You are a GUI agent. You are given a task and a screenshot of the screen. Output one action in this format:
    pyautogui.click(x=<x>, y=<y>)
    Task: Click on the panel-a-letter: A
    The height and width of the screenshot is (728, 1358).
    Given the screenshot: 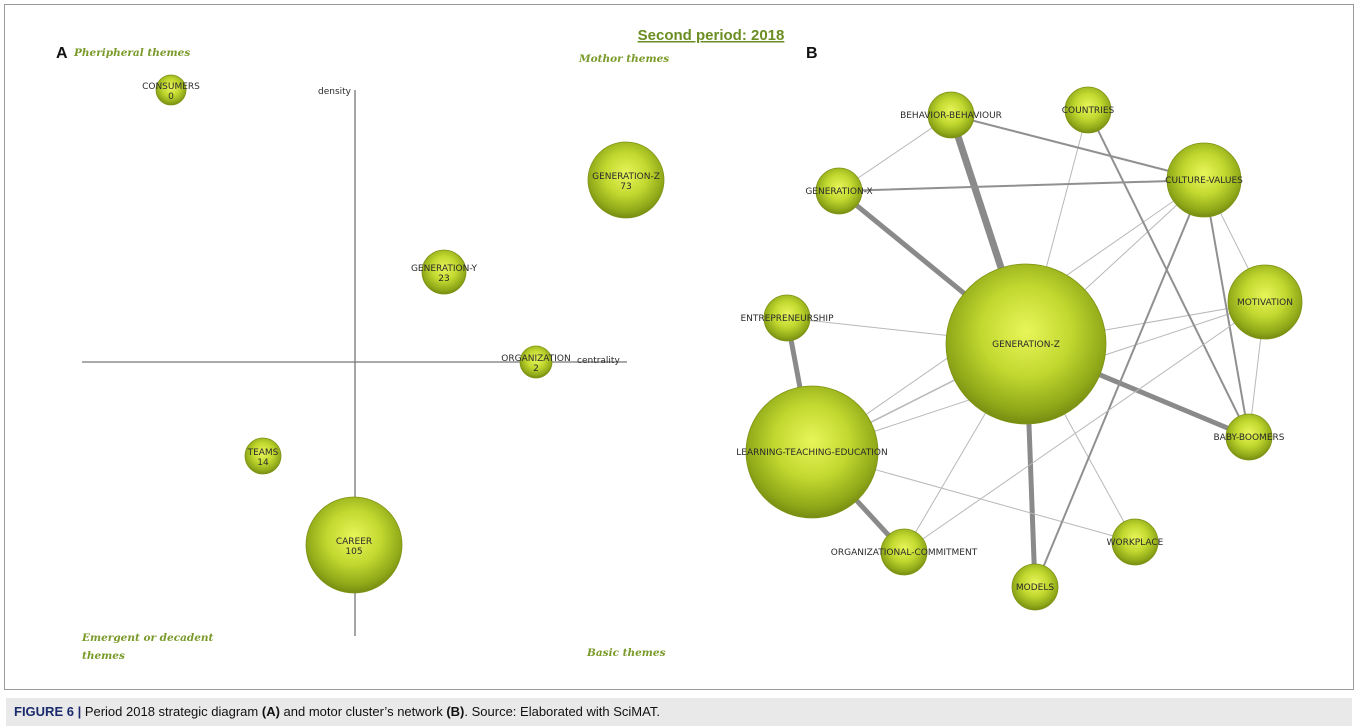 What is the action you would take?
    pyautogui.click(x=62, y=53)
    